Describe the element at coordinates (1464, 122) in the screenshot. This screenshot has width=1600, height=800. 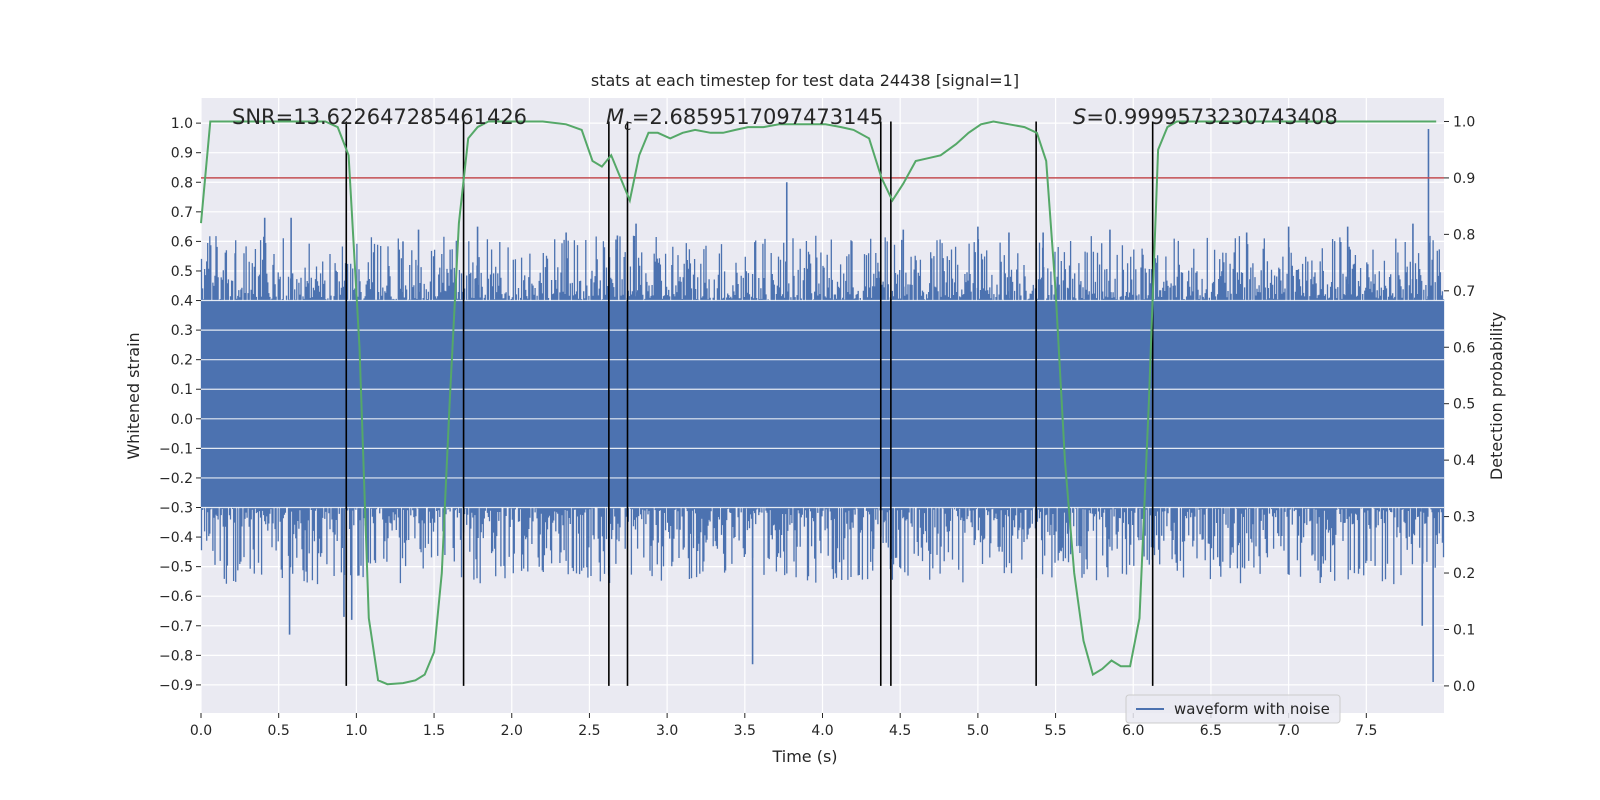
I see `y2-tick-label: 1.0` at that location.